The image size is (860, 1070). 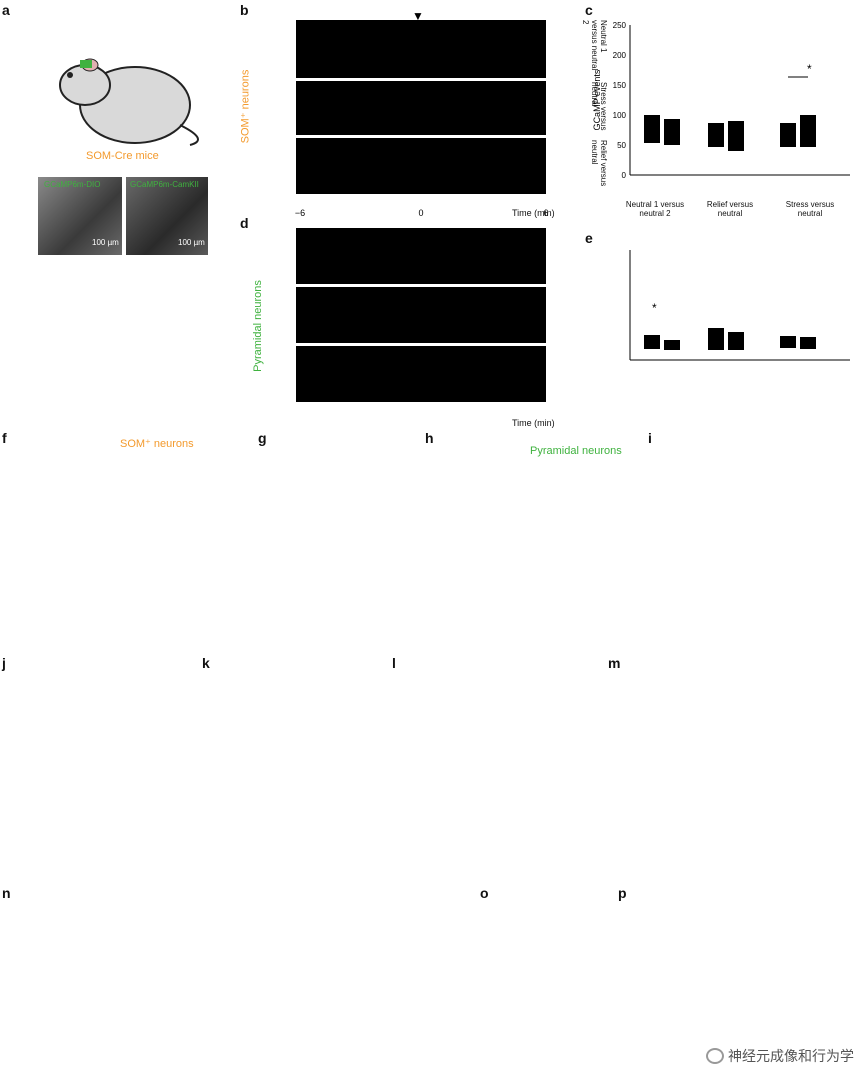 I want to click on svg-text: 200, so click(x=620, y=55).